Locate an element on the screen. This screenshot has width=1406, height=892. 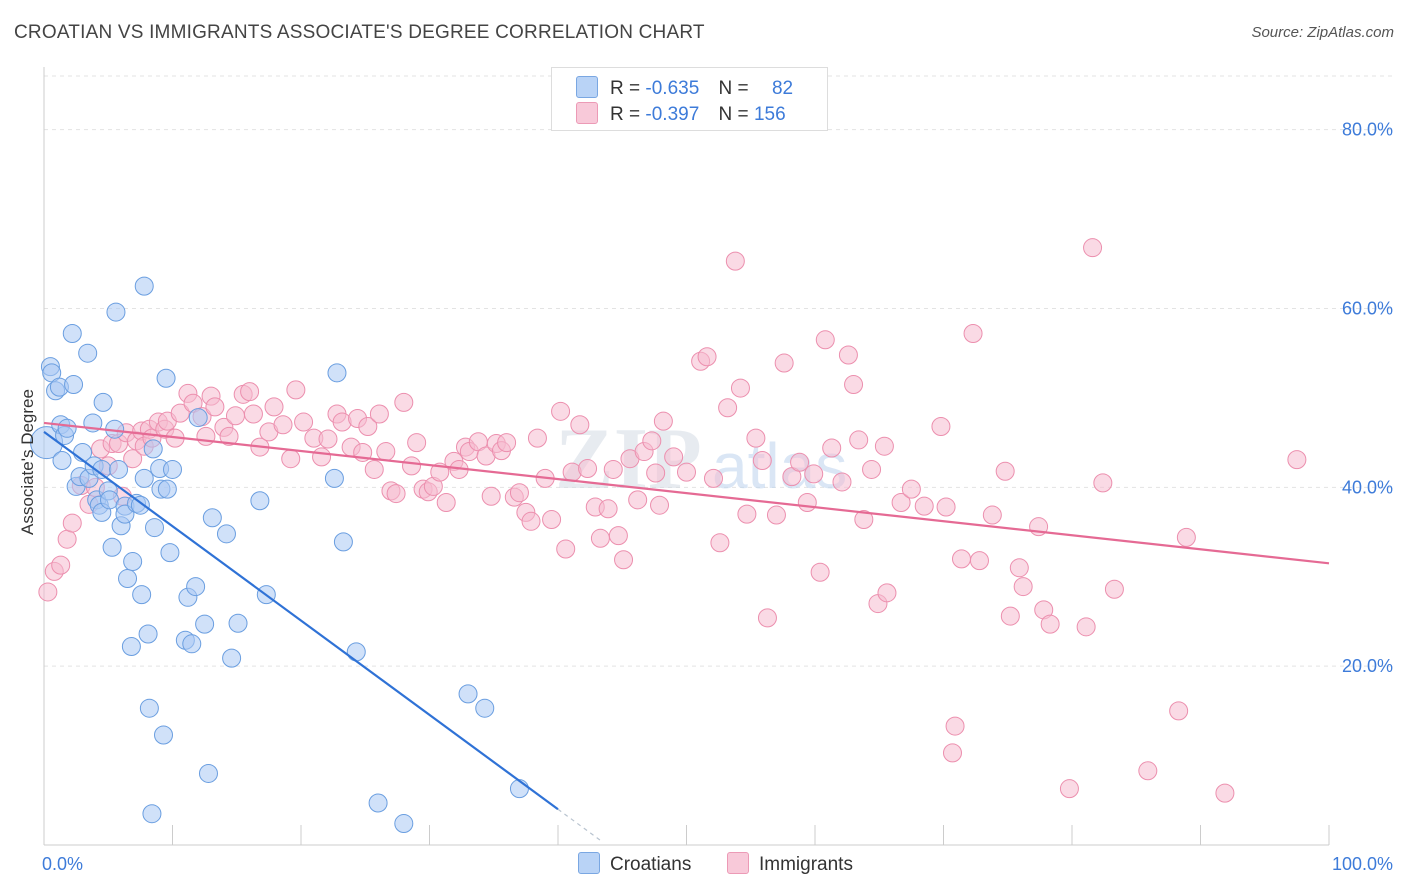
bottom-swatch-immigrants is located at coordinates (738, 863).